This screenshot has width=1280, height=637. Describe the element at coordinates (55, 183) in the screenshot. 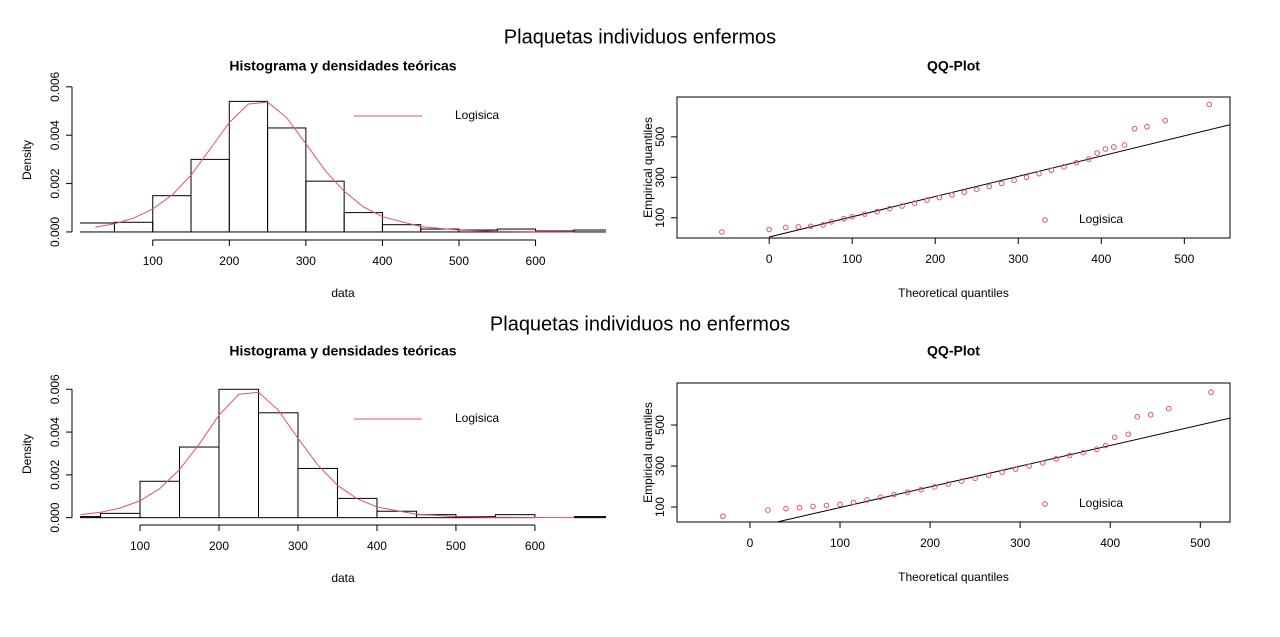

I see `y-tick-label: 0.002` at that location.